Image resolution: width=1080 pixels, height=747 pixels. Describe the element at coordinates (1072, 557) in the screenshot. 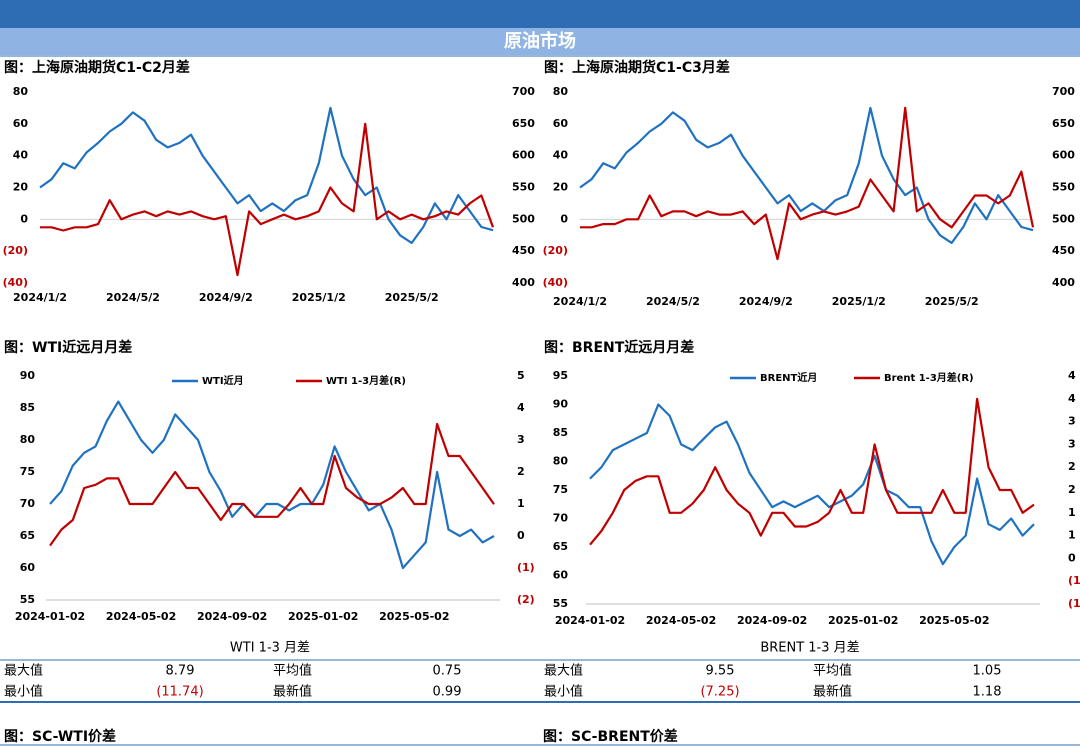

I see `y2-tick-label: 0` at that location.